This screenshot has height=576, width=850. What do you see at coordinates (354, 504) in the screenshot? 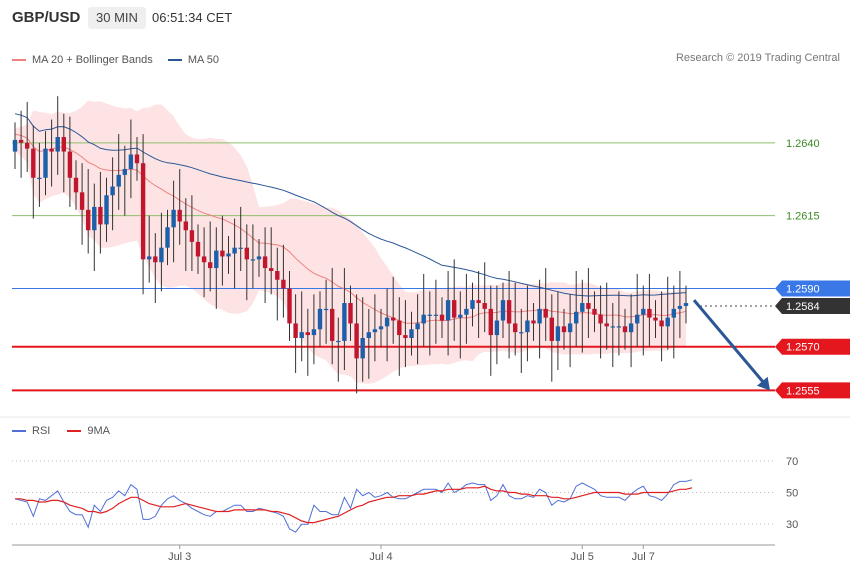
I see `rsi-series-9MA` at bounding box center [354, 504].